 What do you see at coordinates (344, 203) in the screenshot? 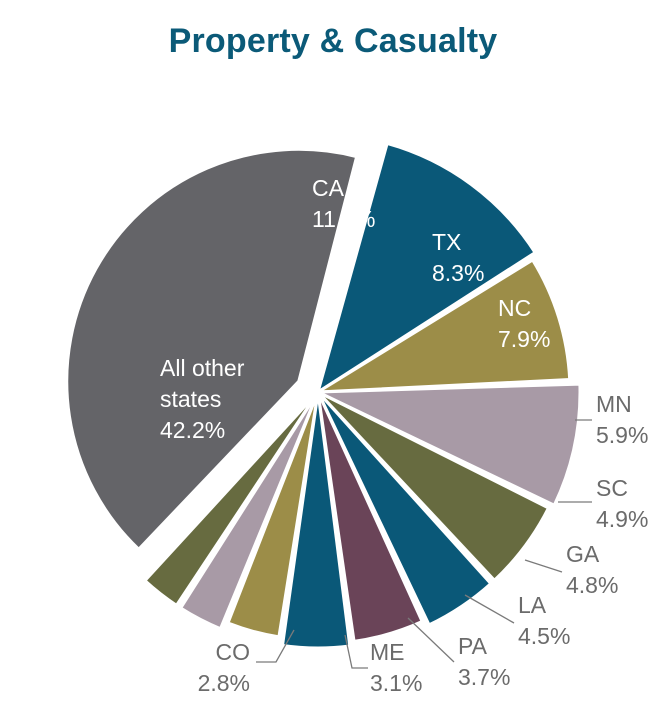
I see `slice-label-ca: CA 11.9%` at bounding box center [344, 203].